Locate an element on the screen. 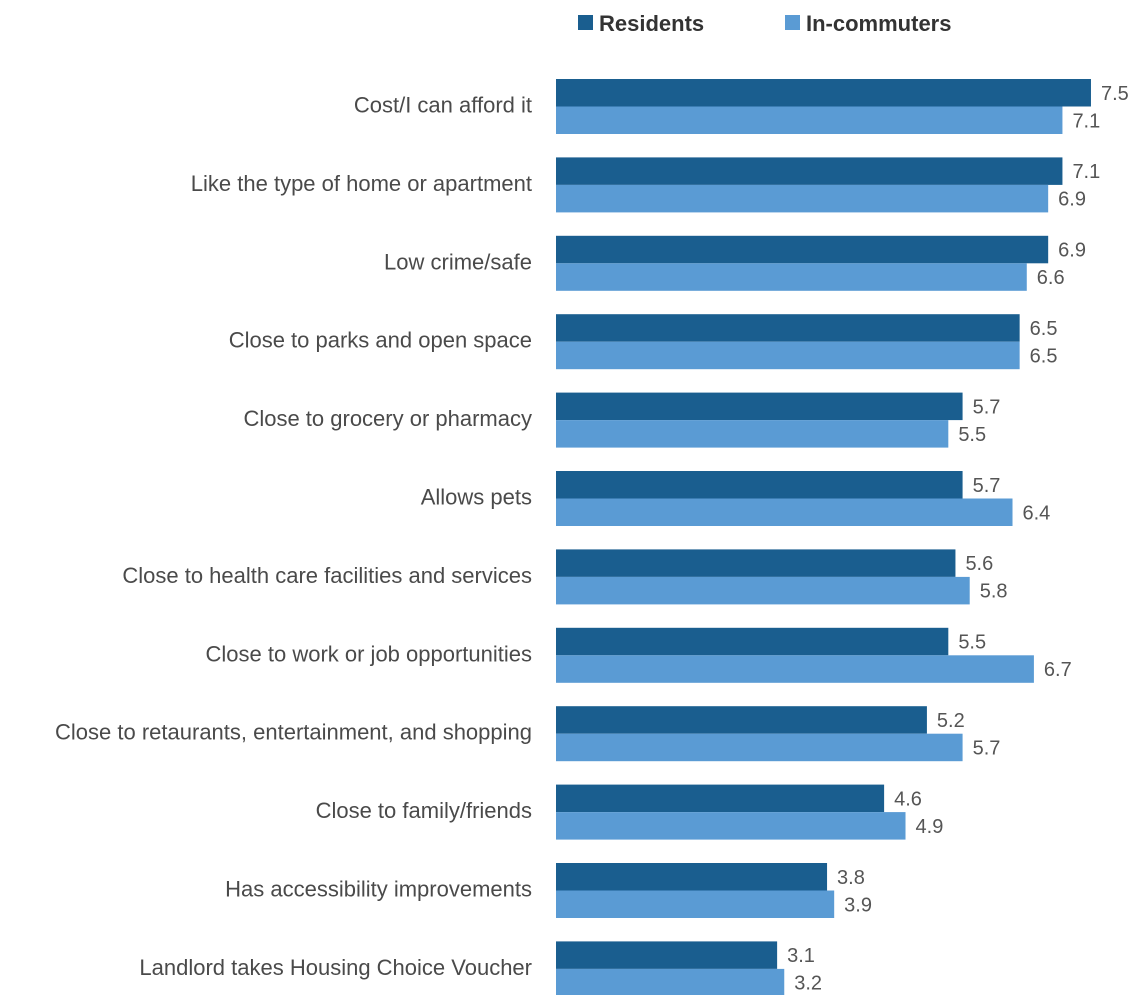  data-label: 3.1 is located at coordinates (801, 956).